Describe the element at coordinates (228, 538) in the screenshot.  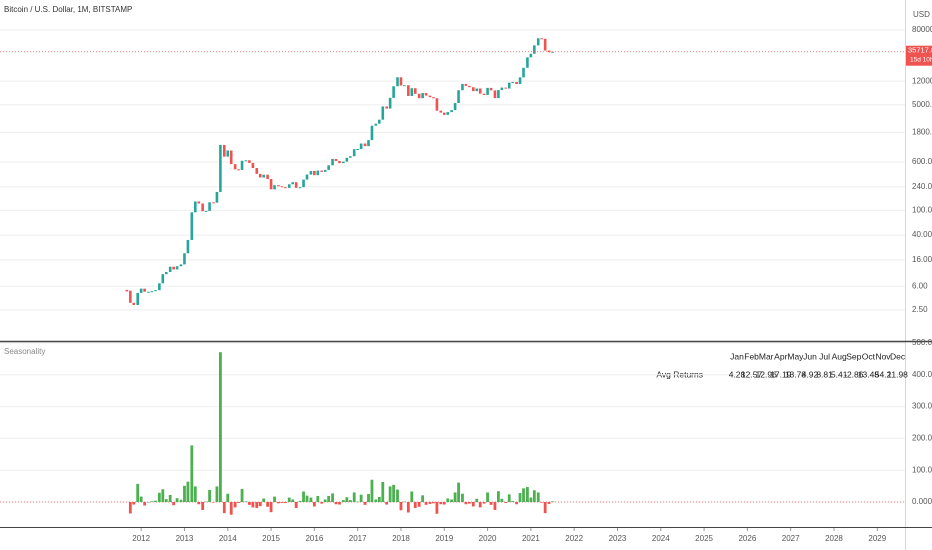
I see `x-tick-label: 2014` at that location.